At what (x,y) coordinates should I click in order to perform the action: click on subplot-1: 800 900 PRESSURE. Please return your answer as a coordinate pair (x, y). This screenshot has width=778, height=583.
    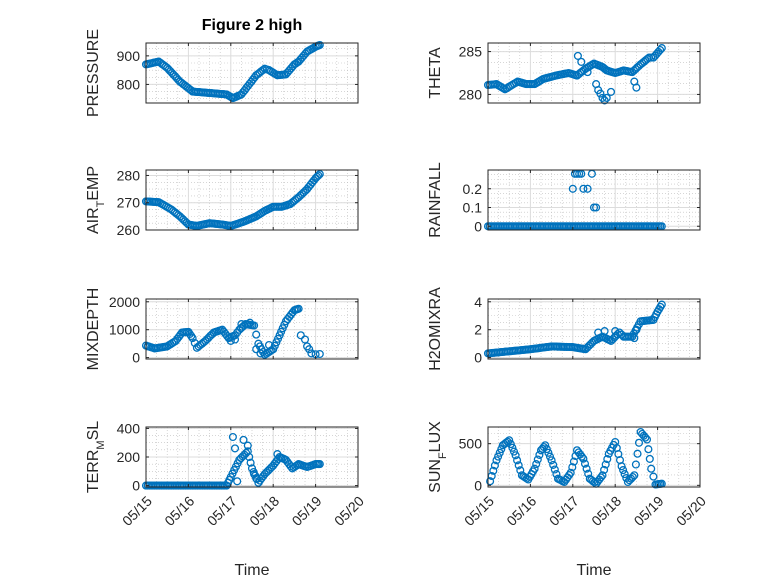
    Looking at the image, I should click on (222, 73).